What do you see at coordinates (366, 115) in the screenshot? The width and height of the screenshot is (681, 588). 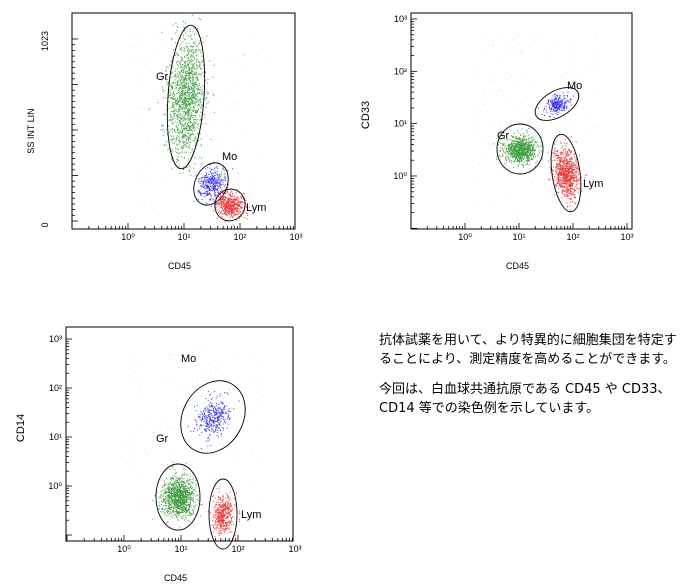 I see `y-axis-title: CD33` at bounding box center [366, 115].